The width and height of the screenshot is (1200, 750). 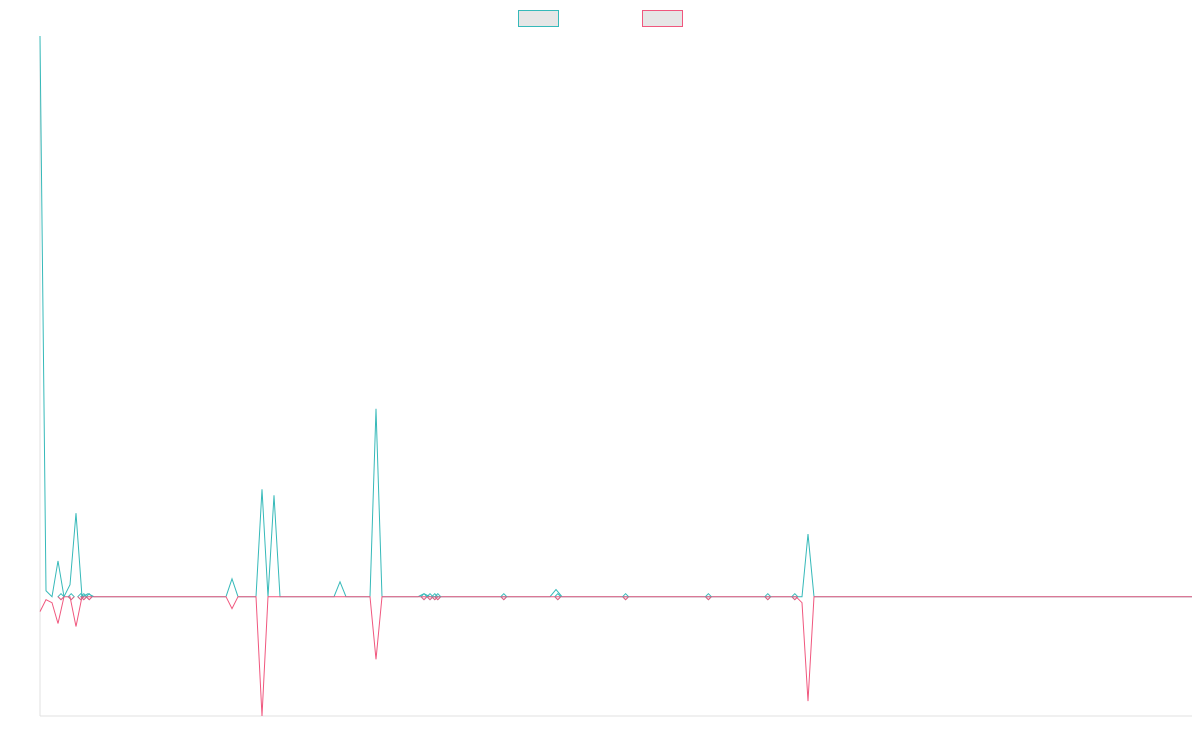 I want to click on marker-layer, so click(x=428, y=596).